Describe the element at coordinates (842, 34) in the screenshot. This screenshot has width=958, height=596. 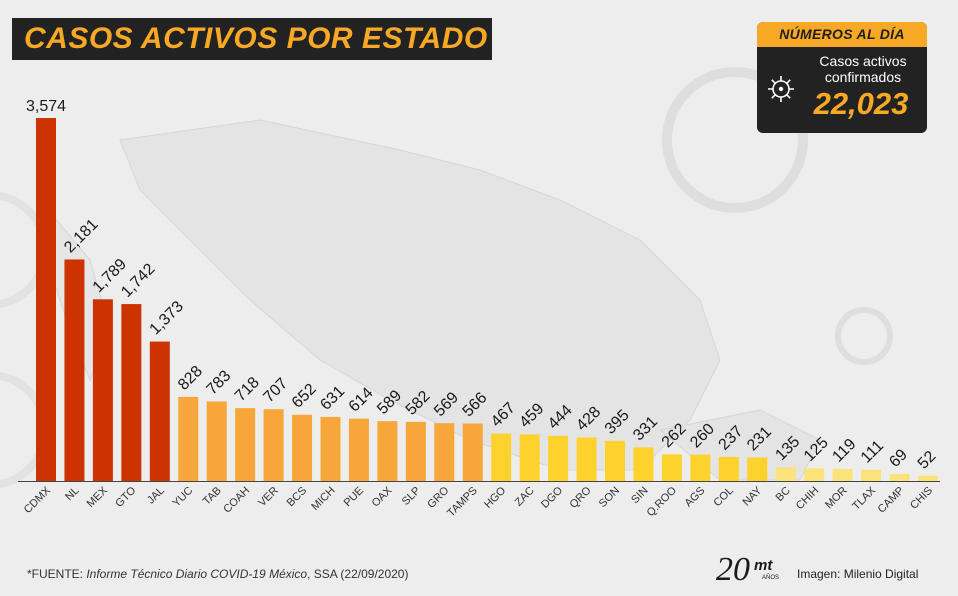
I see `summary-header: NÚMEROS AL DÍA` at that location.